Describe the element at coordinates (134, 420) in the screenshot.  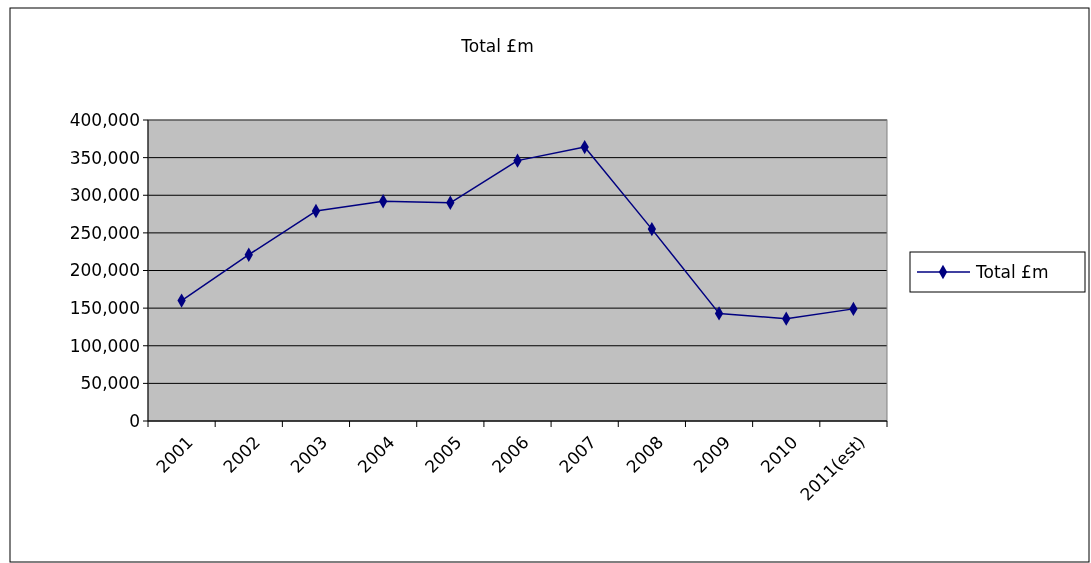
I see `y-tick-label: 0` at that location.